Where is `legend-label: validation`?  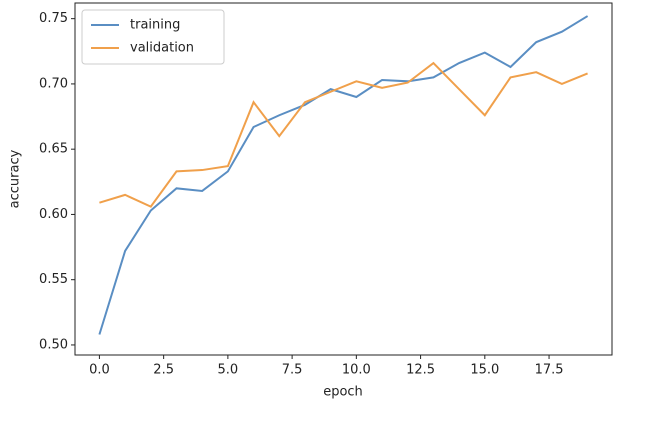
legend-label: validation is located at coordinates (162, 48).